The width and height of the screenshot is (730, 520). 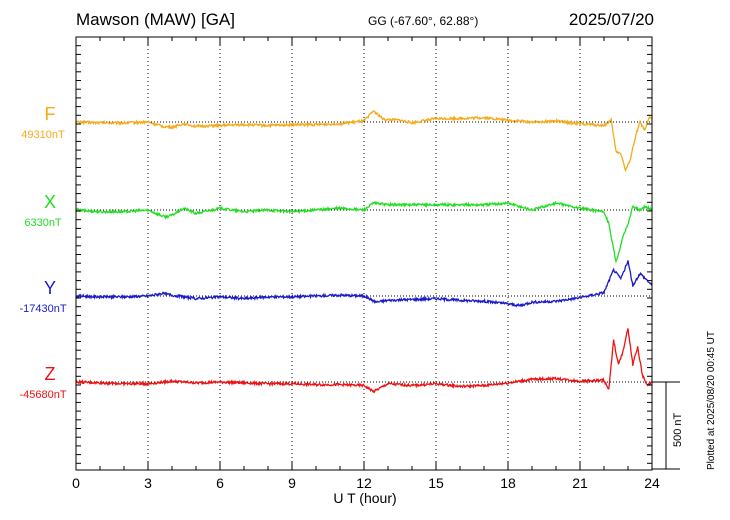 What do you see at coordinates (423, 21) in the screenshot?
I see `coordinates-label: GG (-67.60°, 62.88°)` at bounding box center [423, 21].